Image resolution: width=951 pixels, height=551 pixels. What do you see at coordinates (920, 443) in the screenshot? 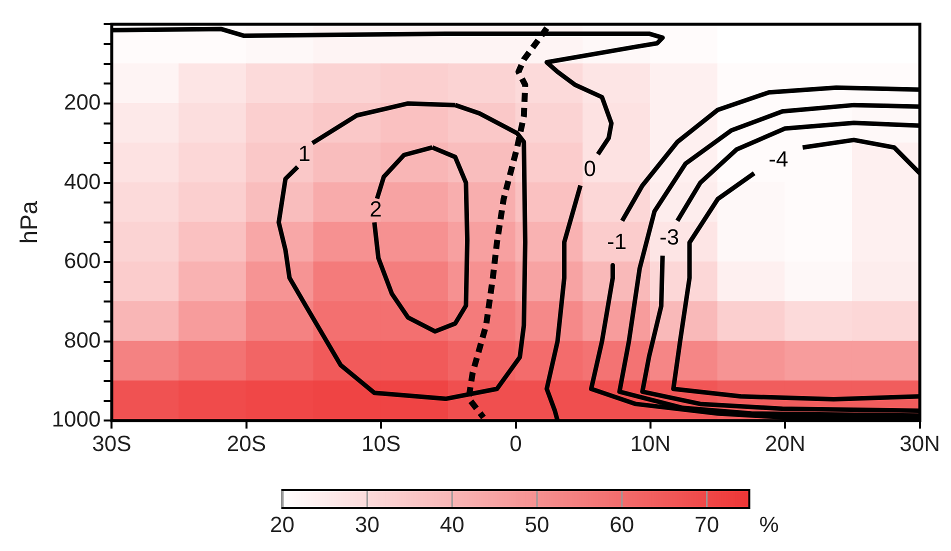
I see `x-tick-label: 30N` at bounding box center [920, 443].